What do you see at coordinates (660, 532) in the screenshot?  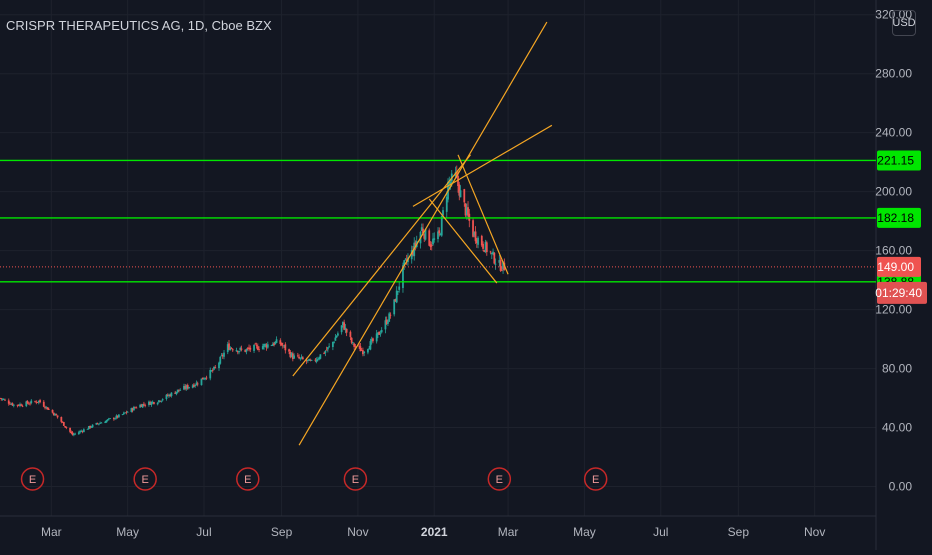 I see `time-axis-tick-label: Jul` at bounding box center [660, 532].